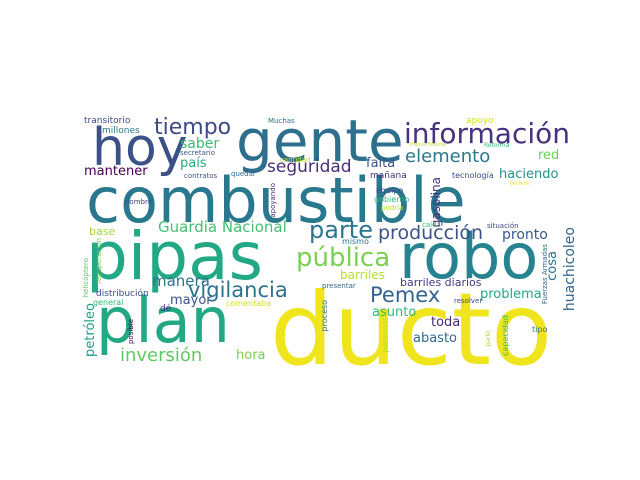 Image resolution: width=640 pixels, height=480 pixels. Describe the element at coordinates (392, 208) in the screenshot. I see `word-podria: podría` at that location.